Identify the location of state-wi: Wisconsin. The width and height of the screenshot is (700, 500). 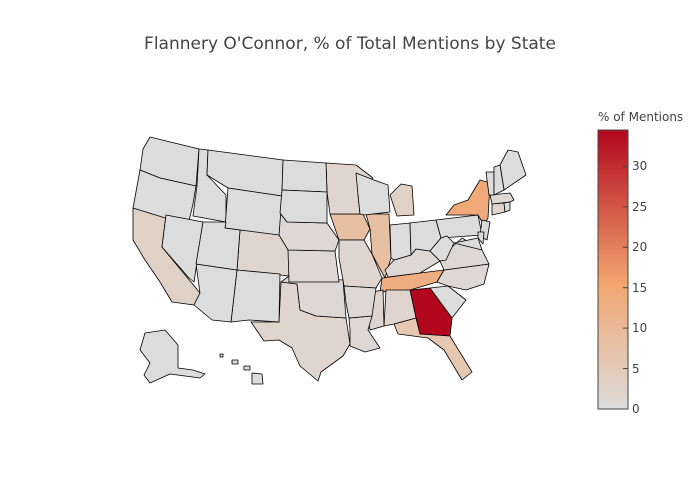
(373, 194).